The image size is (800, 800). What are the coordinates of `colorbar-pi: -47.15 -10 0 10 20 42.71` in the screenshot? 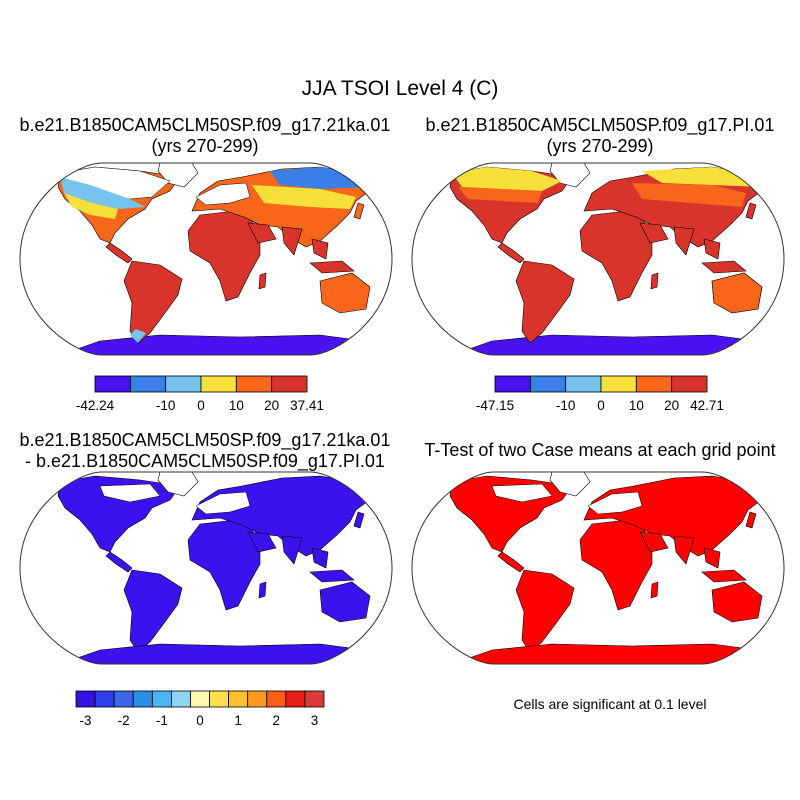 It's located at (600, 394).